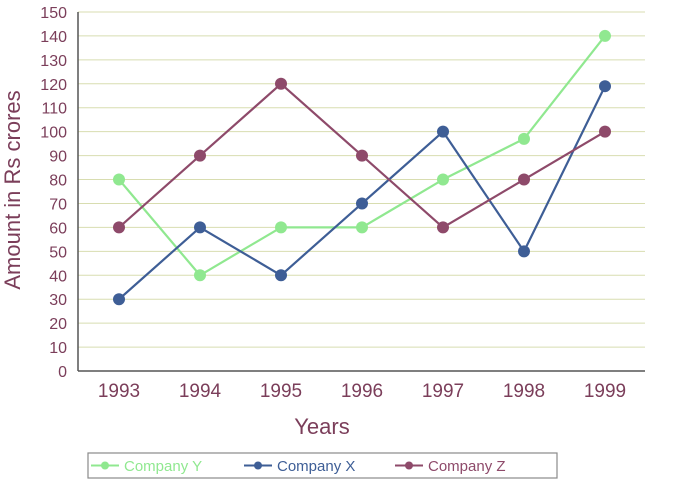  Describe the element at coordinates (200, 391) in the screenshot. I see `x-tick-label: 1994` at that location.